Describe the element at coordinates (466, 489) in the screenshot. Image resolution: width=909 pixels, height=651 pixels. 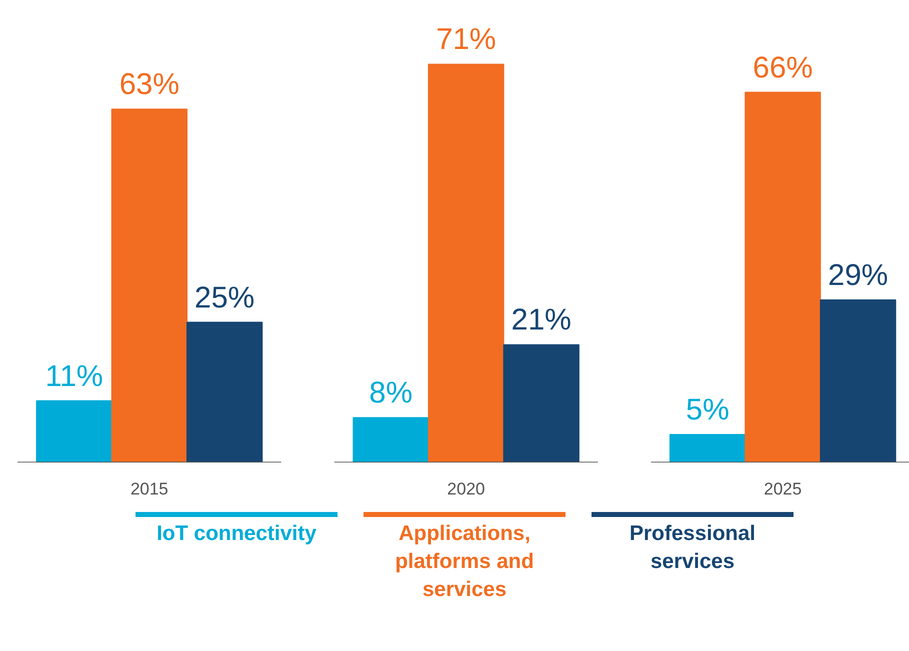
I see `x-tick-label: 2020` at that location.